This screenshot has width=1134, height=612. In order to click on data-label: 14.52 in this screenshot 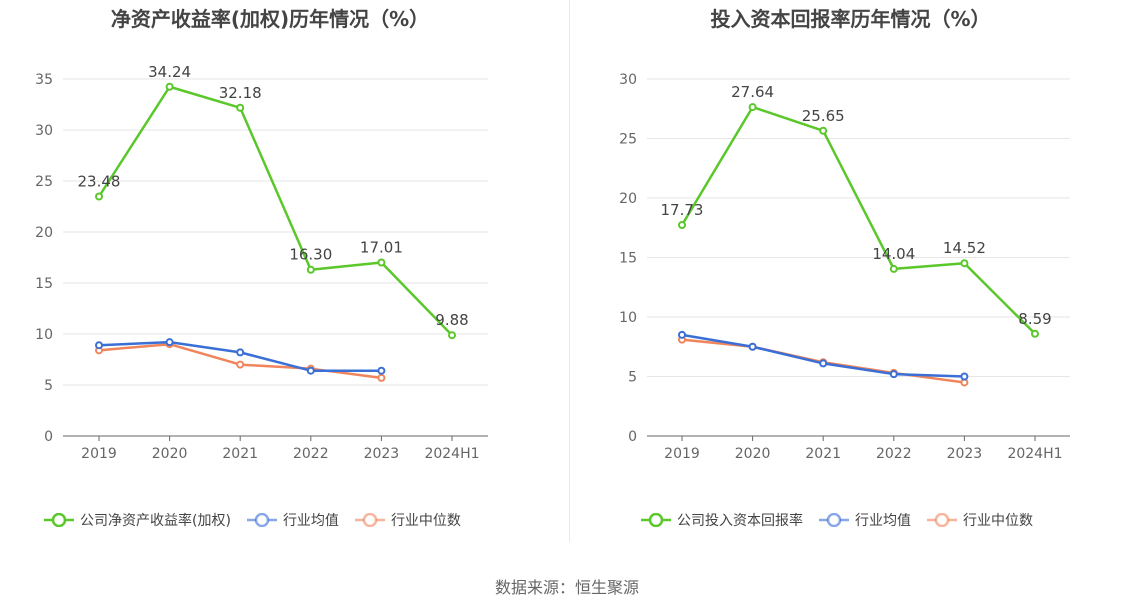, I will do `click(964, 248)`.